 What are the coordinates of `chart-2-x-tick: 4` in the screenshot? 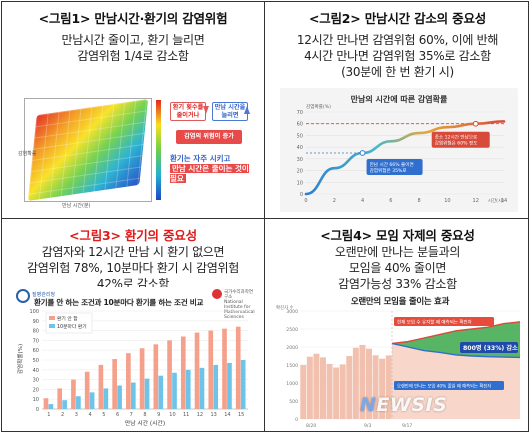 It's located at (362, 201).